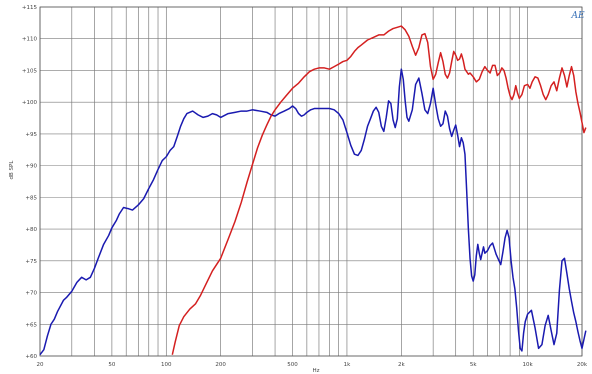 The height and width of the screenshot is (374, 592). What do you see at coordinates (30, 182) in the screenshot?
I see `y-tick-labels: +60 +65 +70 +75 +80 +85 +90 +95 +100 +105 +110 +115` at bounding box center [30, 182].